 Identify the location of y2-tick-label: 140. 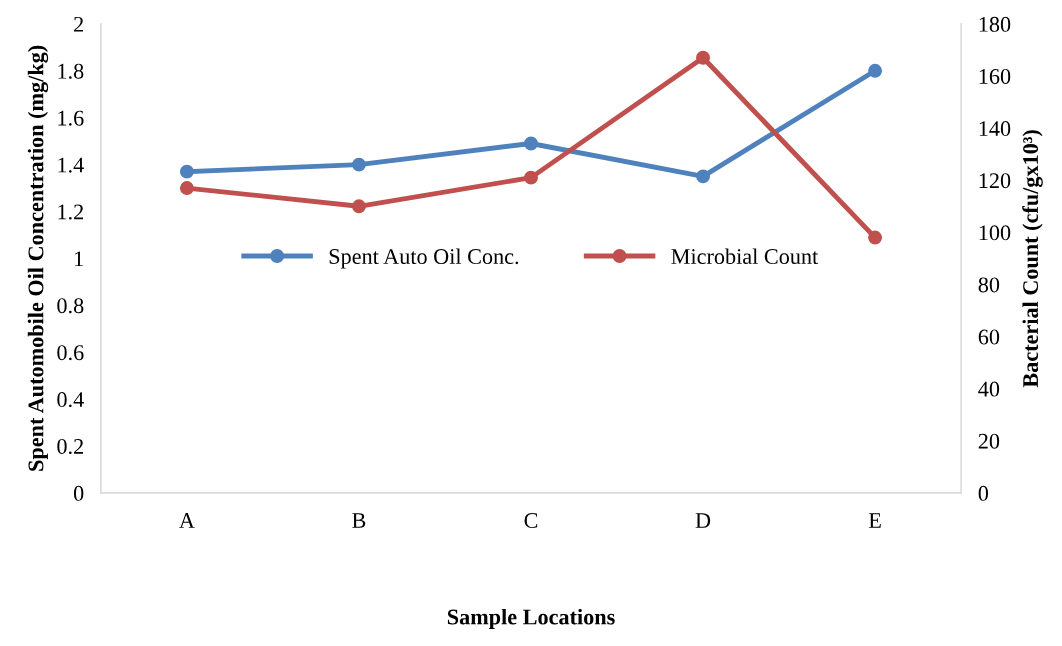
(995, 129).